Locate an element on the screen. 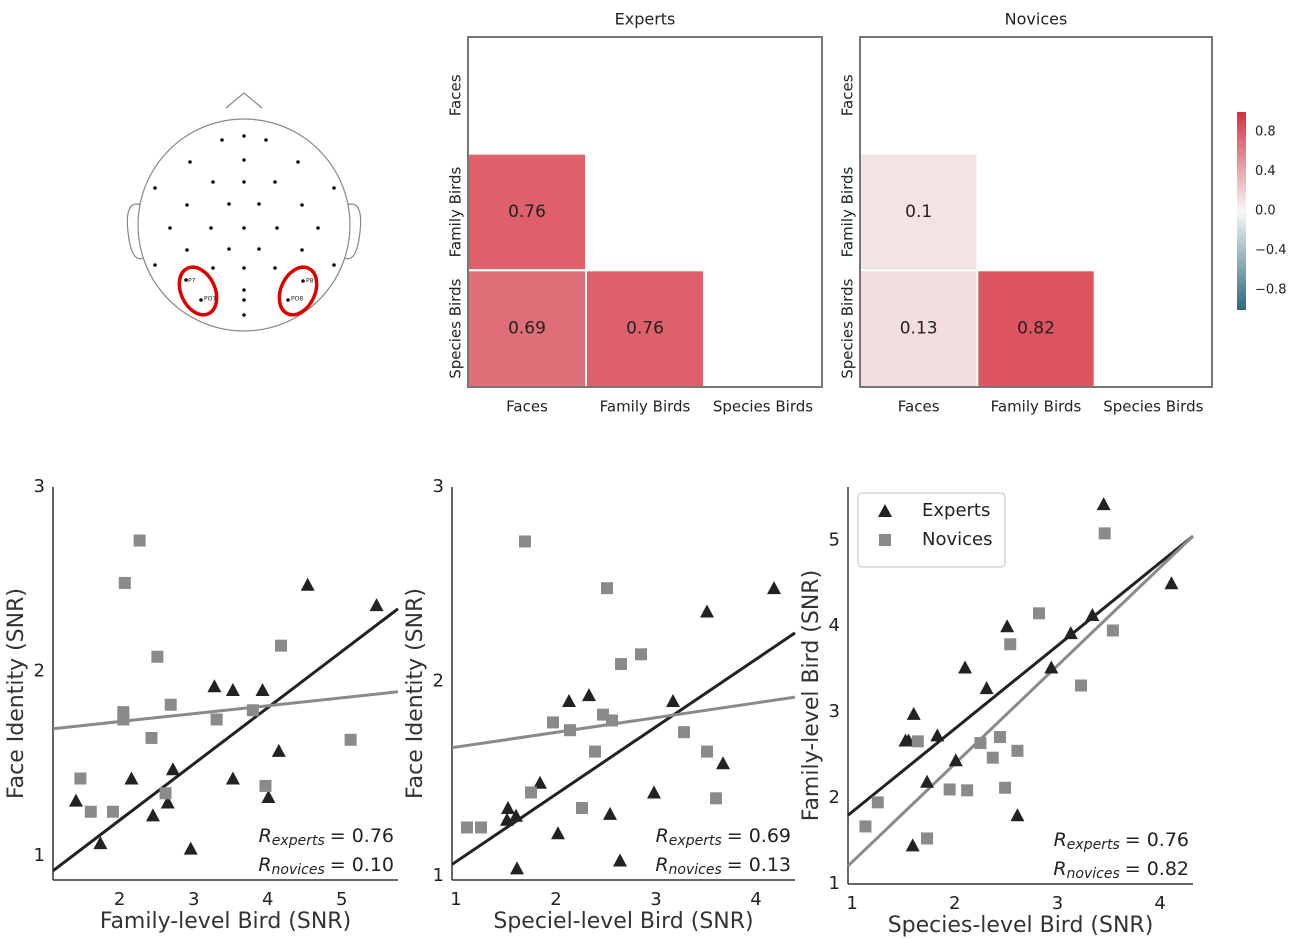  left-ear is located at coordinates (135, 231).